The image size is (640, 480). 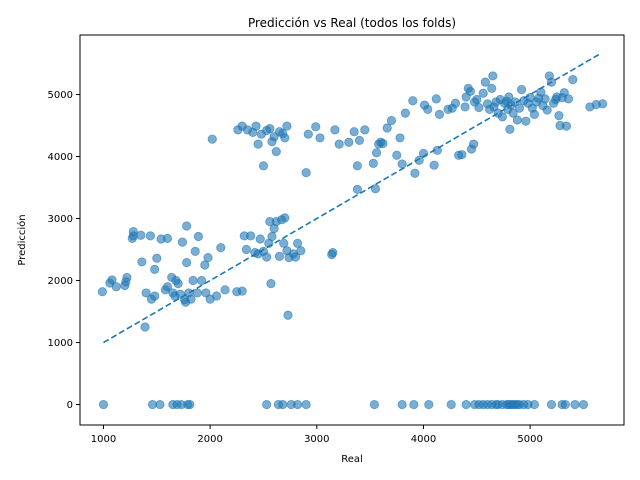 What do you see at coordinates (352, 459) in the screenshot?
I see `x-axis-label: Real` at bounding box center [352, 459].